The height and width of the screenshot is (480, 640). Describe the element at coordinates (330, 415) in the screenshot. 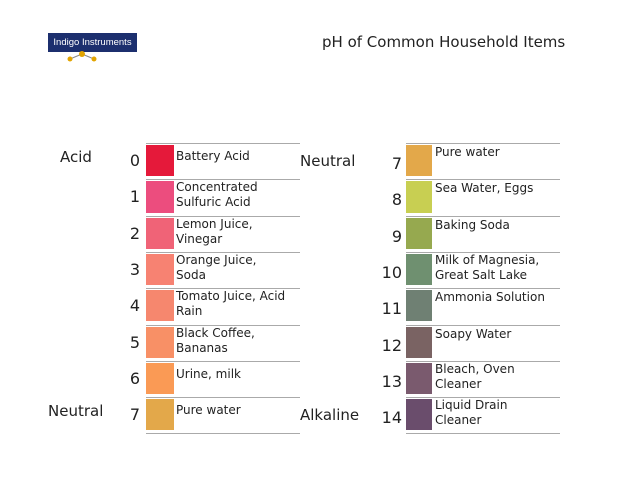

I see `side-label: Alkaline` at that location.